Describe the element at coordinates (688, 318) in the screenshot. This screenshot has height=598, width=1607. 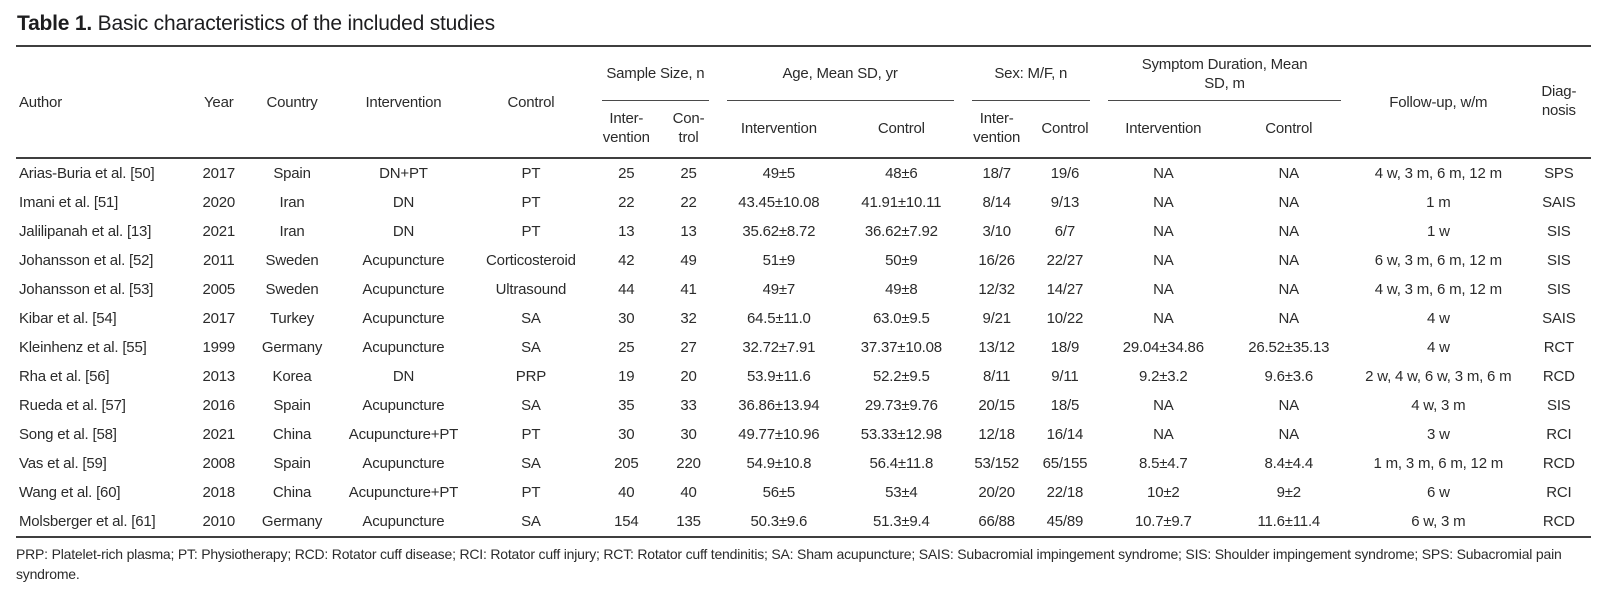
I see `table-cell: 32` at that location.